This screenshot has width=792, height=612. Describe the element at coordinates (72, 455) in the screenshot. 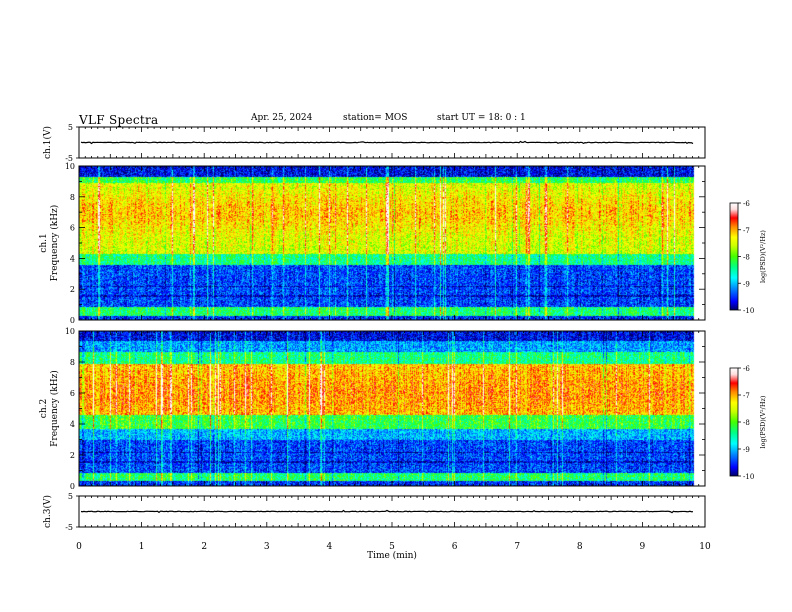

I see `ch2-spectrogram-y-tick-label: 2` at that location.